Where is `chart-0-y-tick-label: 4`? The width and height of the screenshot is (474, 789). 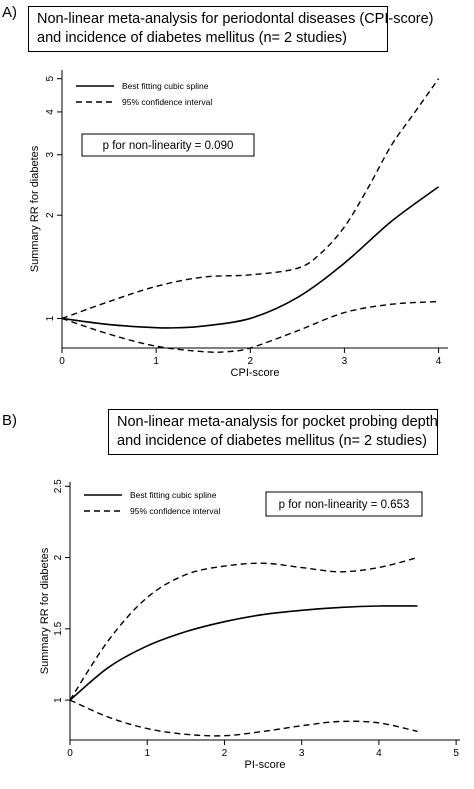 chart-0-y-tick-label: 4 is located at coordinates (50, 112).